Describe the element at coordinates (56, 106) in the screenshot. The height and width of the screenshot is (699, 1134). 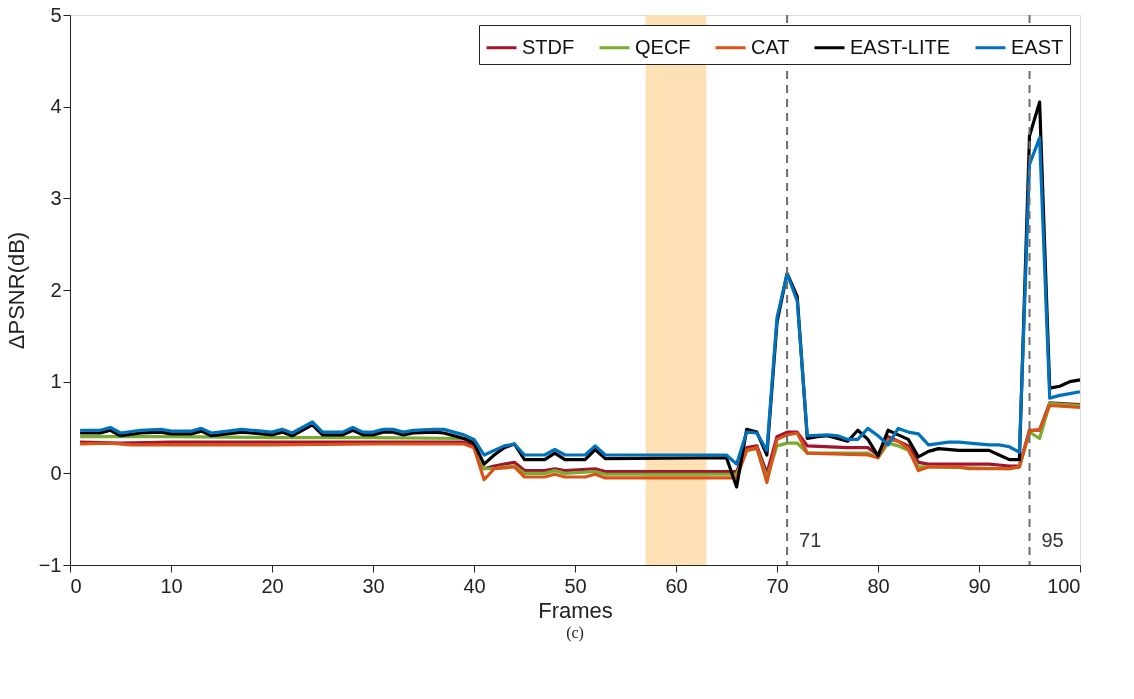
I see `y-tick-label: 4` at that location.